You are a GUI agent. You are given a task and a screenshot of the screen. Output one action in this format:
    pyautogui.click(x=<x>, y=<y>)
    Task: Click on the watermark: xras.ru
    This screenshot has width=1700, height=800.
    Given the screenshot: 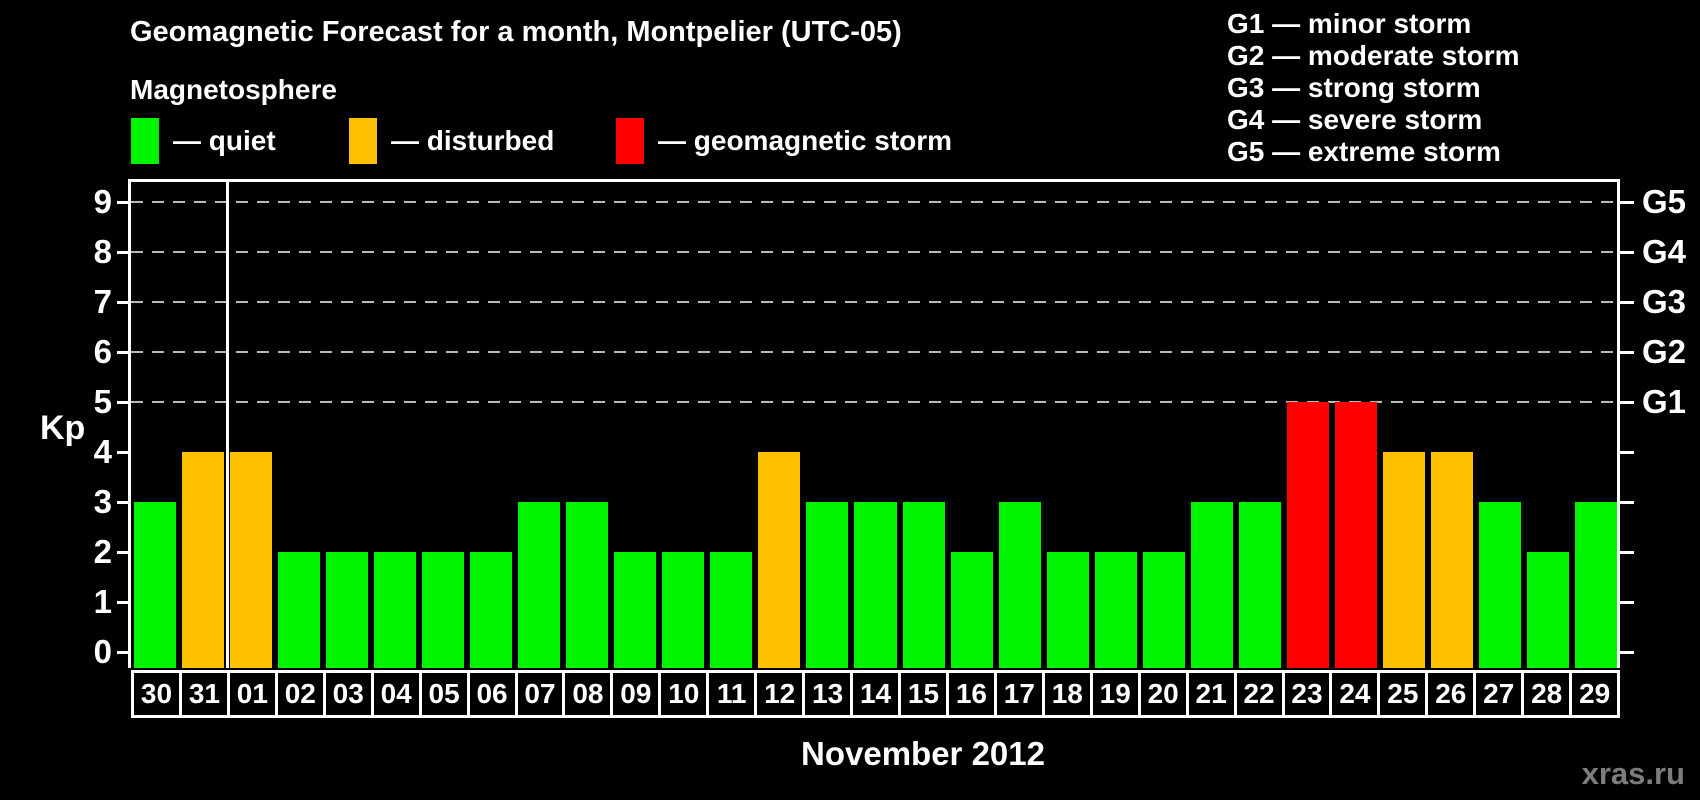 What is the action you would take?
    pyautogui.click(x=1633, y=773)
    